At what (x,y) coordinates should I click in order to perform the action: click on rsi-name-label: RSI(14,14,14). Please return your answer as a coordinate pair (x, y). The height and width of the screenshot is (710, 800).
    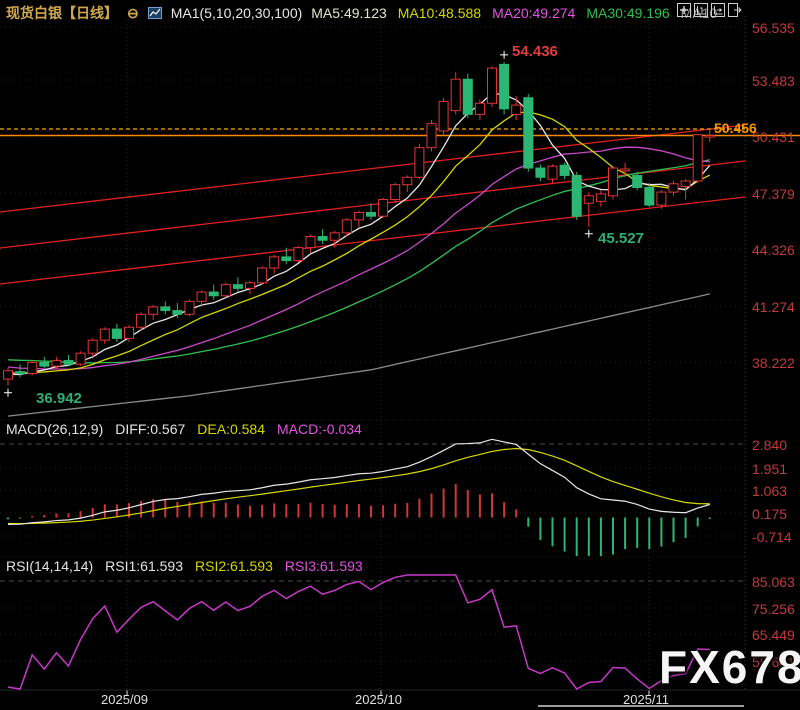
    Looking at the image, I should click on (50, 566).